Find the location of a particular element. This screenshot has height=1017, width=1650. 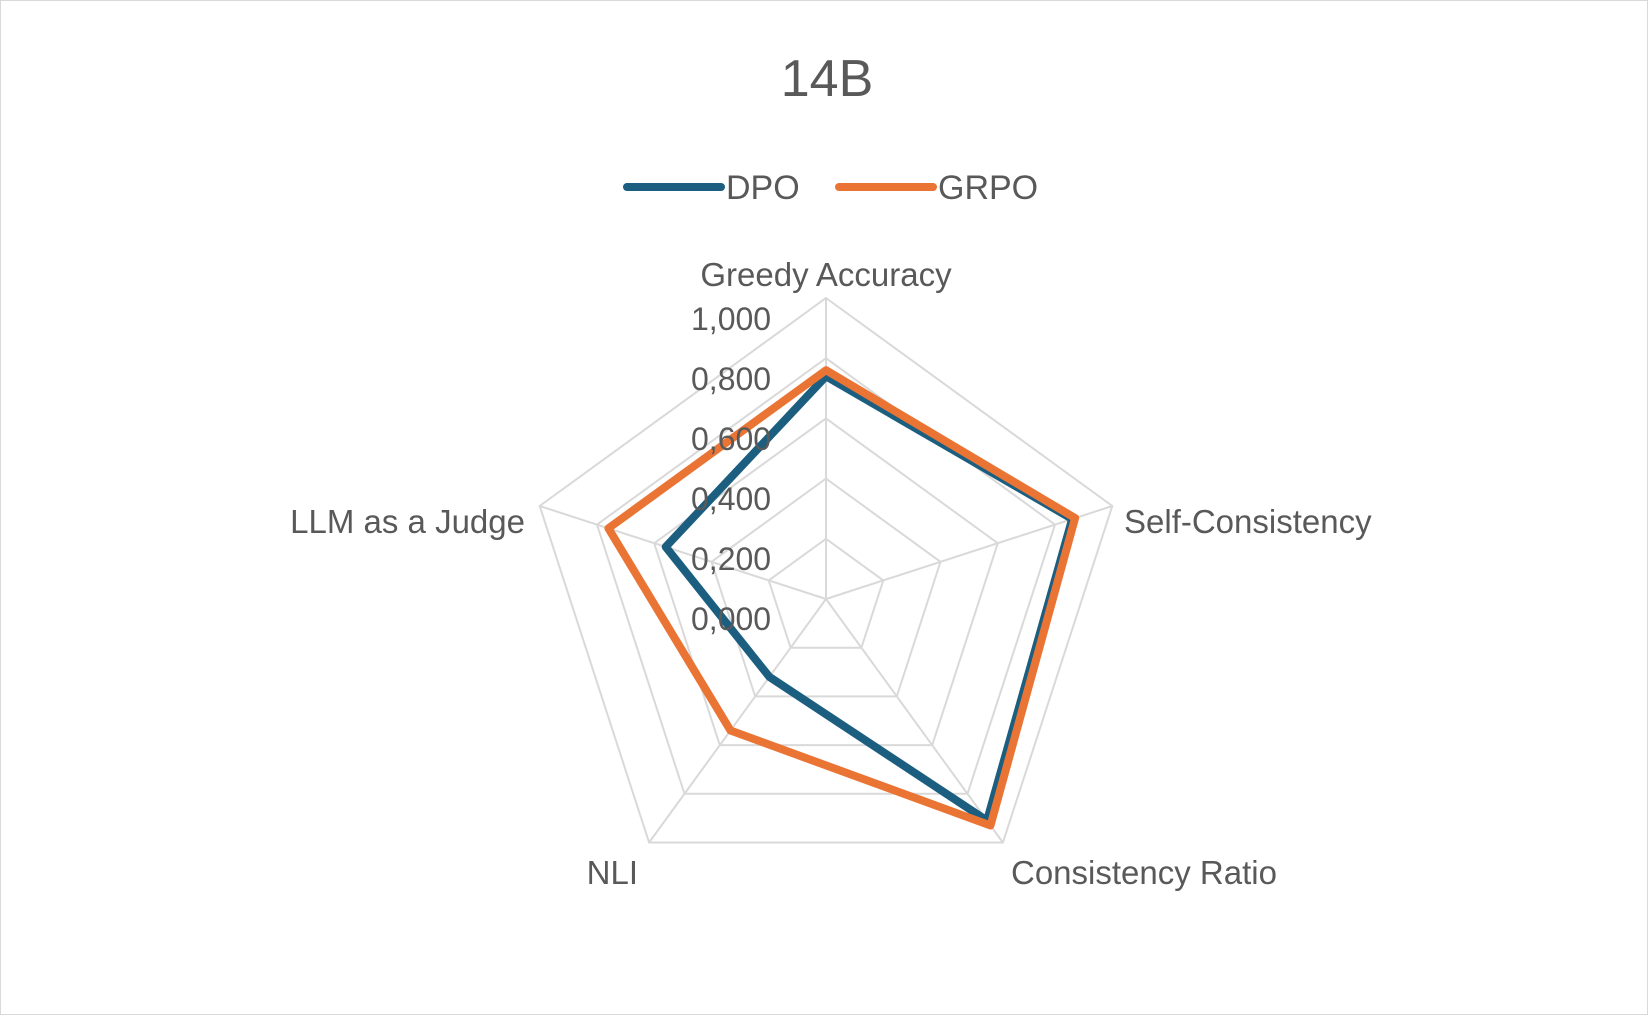

legend-item-grpo: GRPO is located at coordinates (936, 188).